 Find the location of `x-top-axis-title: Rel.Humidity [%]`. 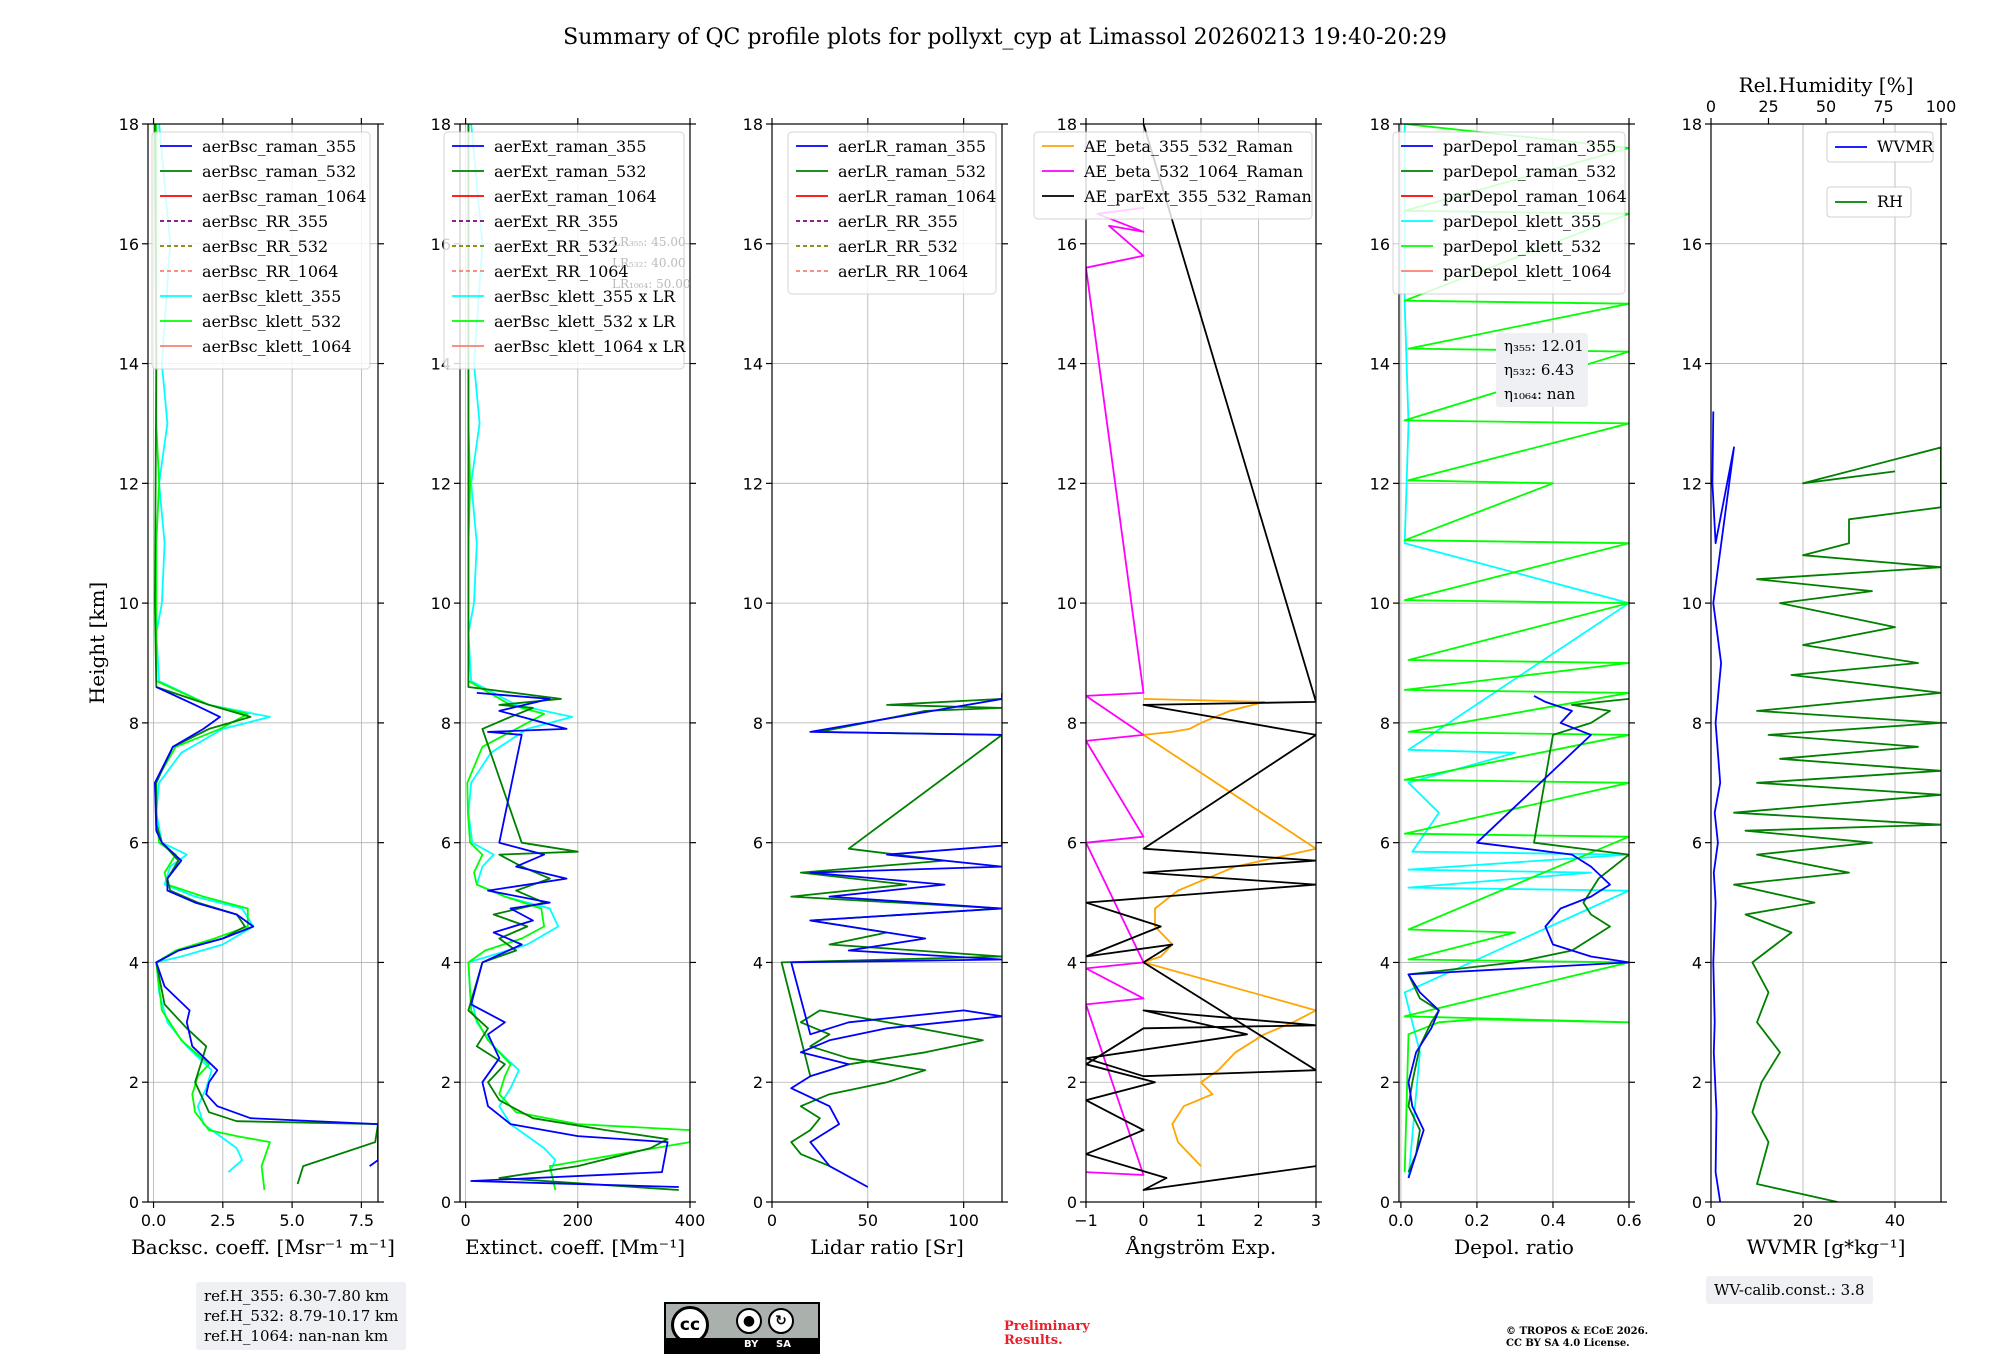

x-top-axis-title: Rel.Humidity [%] is located at coordinates (1826, 85).